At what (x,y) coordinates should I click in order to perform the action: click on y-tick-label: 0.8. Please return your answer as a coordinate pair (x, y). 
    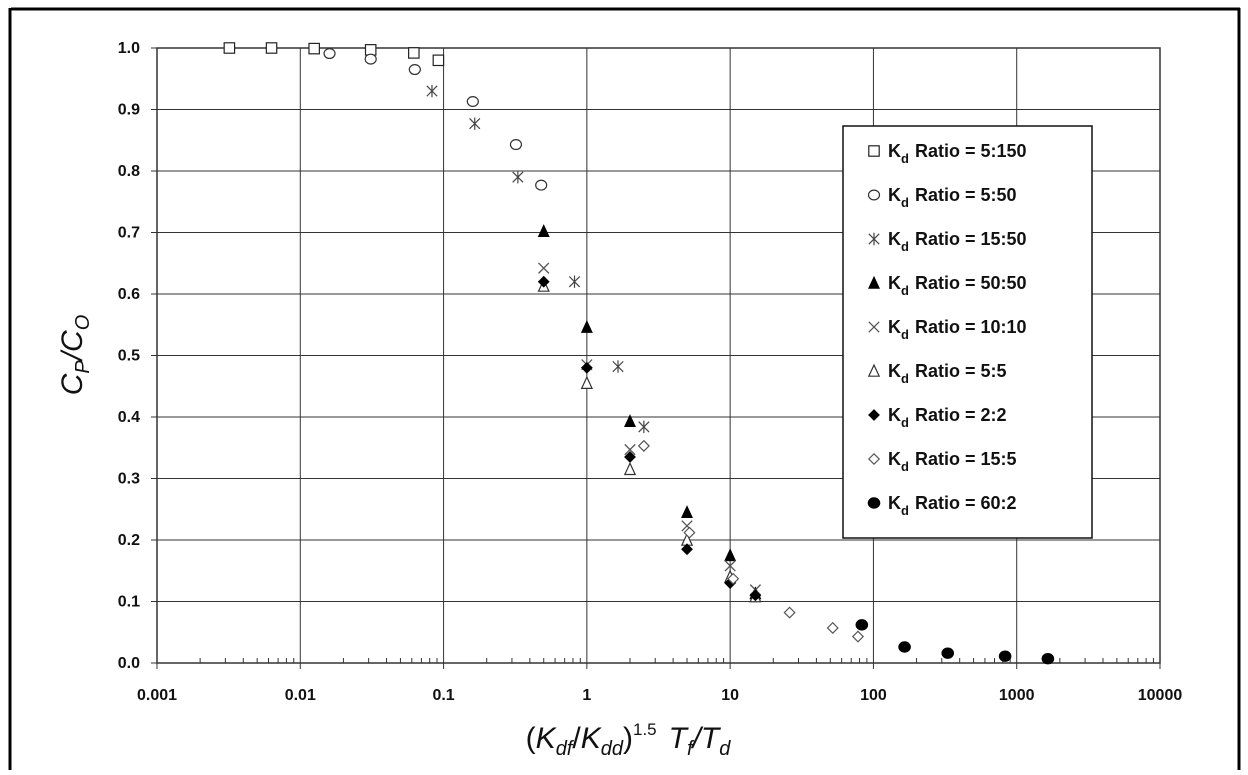
    Looking at the image, I should click on (129, 171).